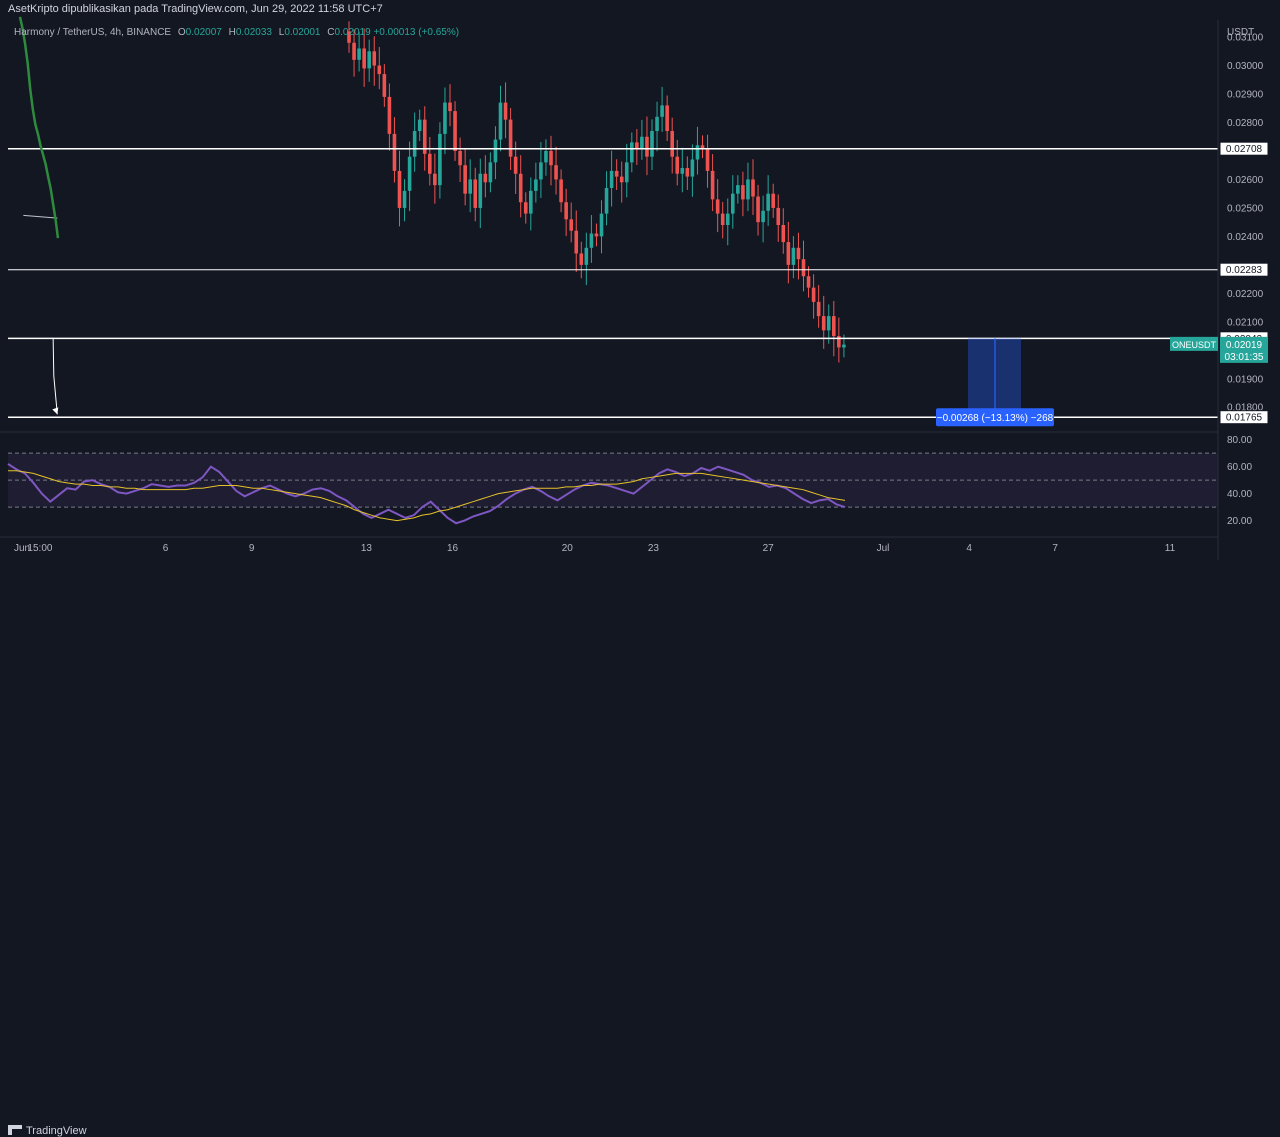 The image size is (1280, 1137). What do you see at coordinates (181, 32) in the screenshot?
I see `open-label: O` at bounding box center [181, 32].